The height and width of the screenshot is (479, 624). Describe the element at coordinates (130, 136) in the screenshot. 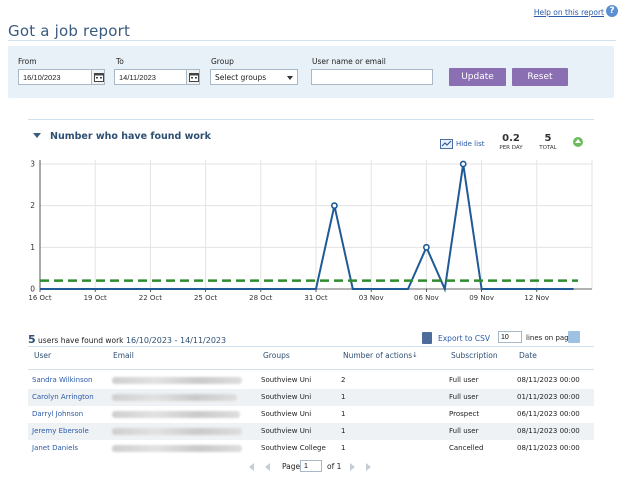

I see `chart-heading: Number who have found work` at that location.